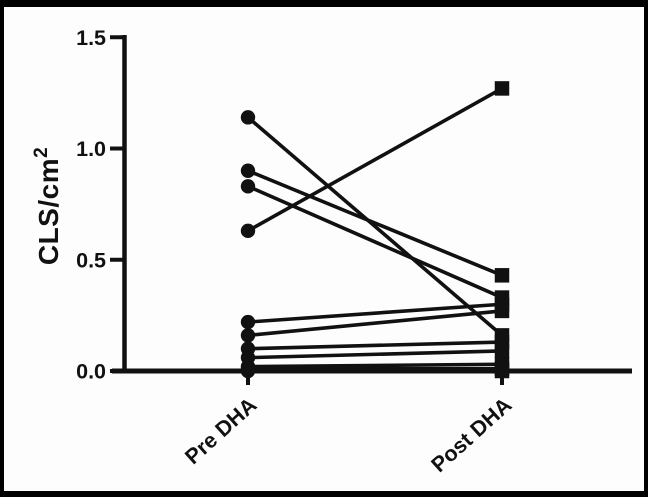  Describe the element at coordinates (220, 431) in the screenshot. I see `category-label-pre-dha: Pre DHA` at that location.